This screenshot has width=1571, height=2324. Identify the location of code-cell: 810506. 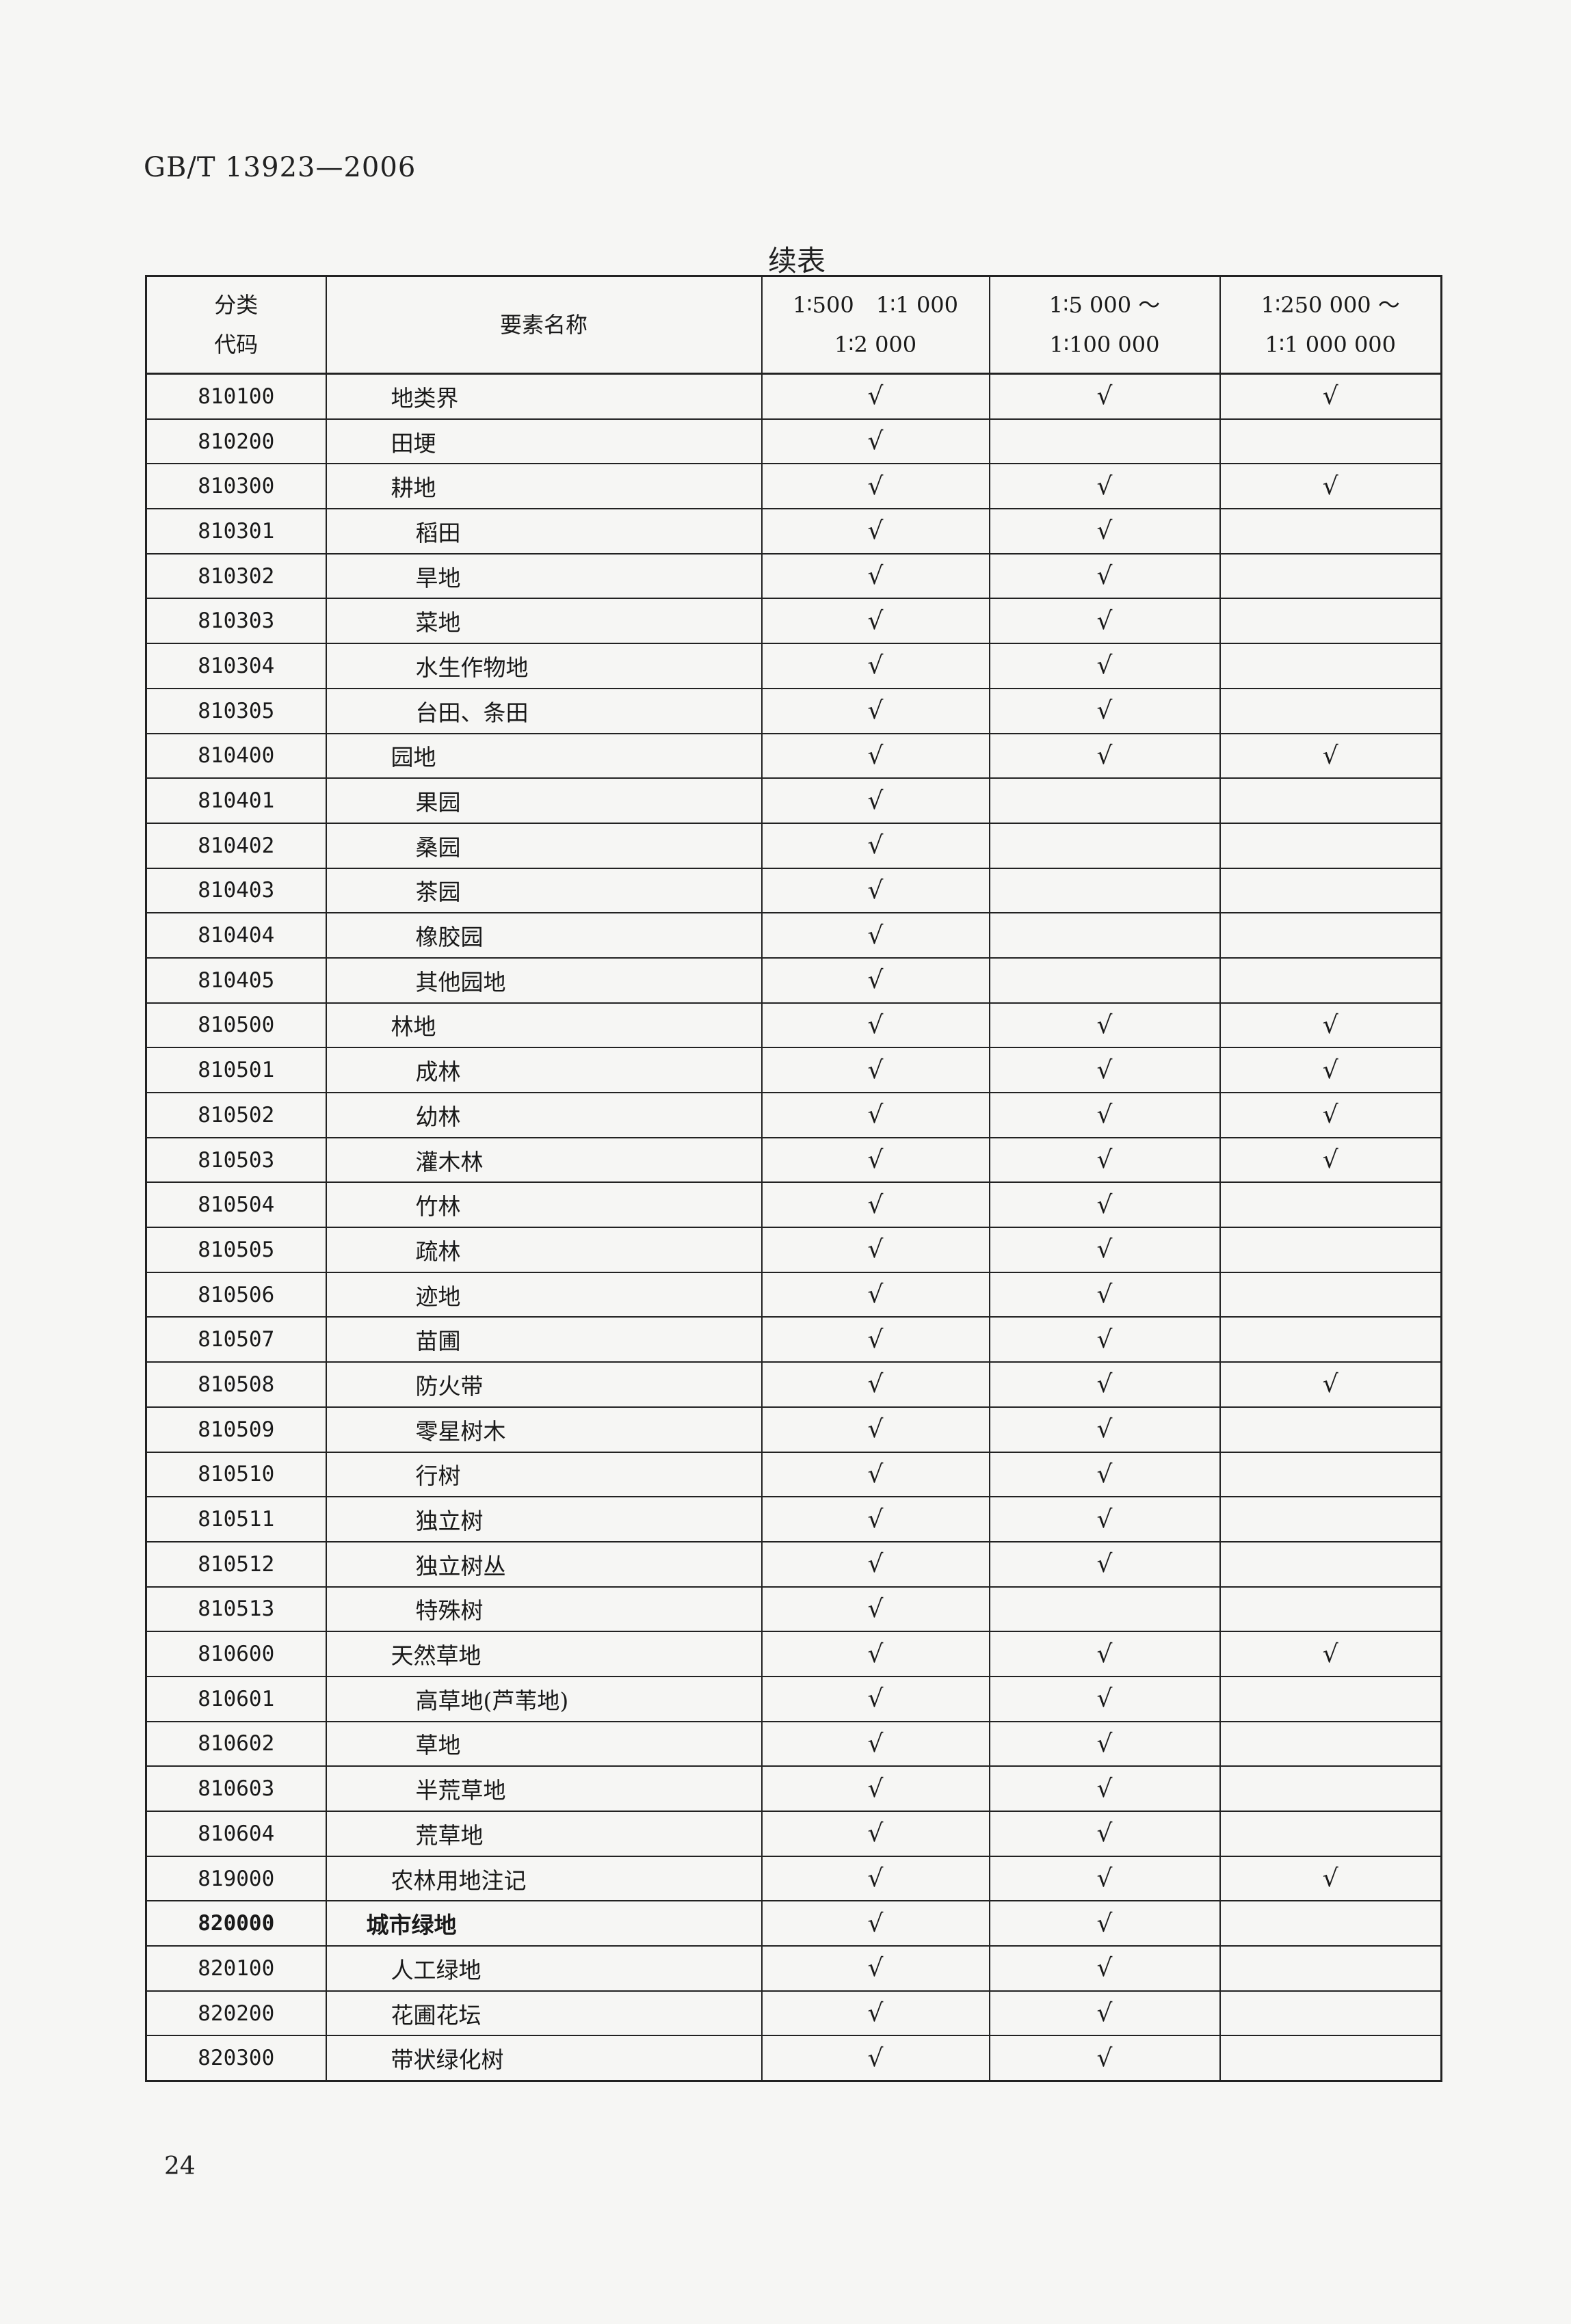
(236, 1294).